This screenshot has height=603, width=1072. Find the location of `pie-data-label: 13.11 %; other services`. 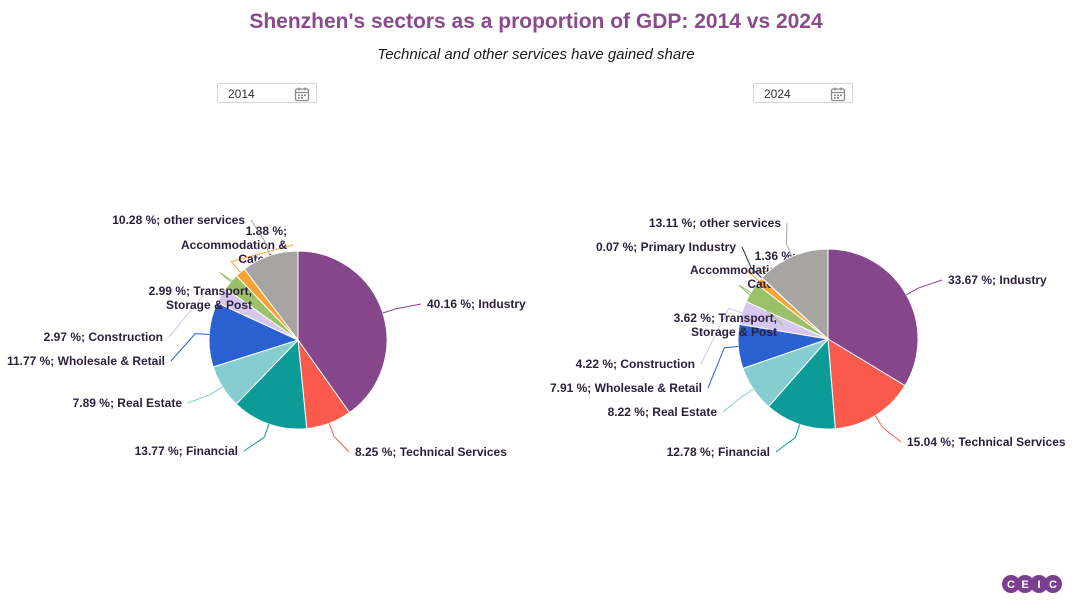

pie-data-label: 13.11 %; other services is located at coordinates (715, 223).